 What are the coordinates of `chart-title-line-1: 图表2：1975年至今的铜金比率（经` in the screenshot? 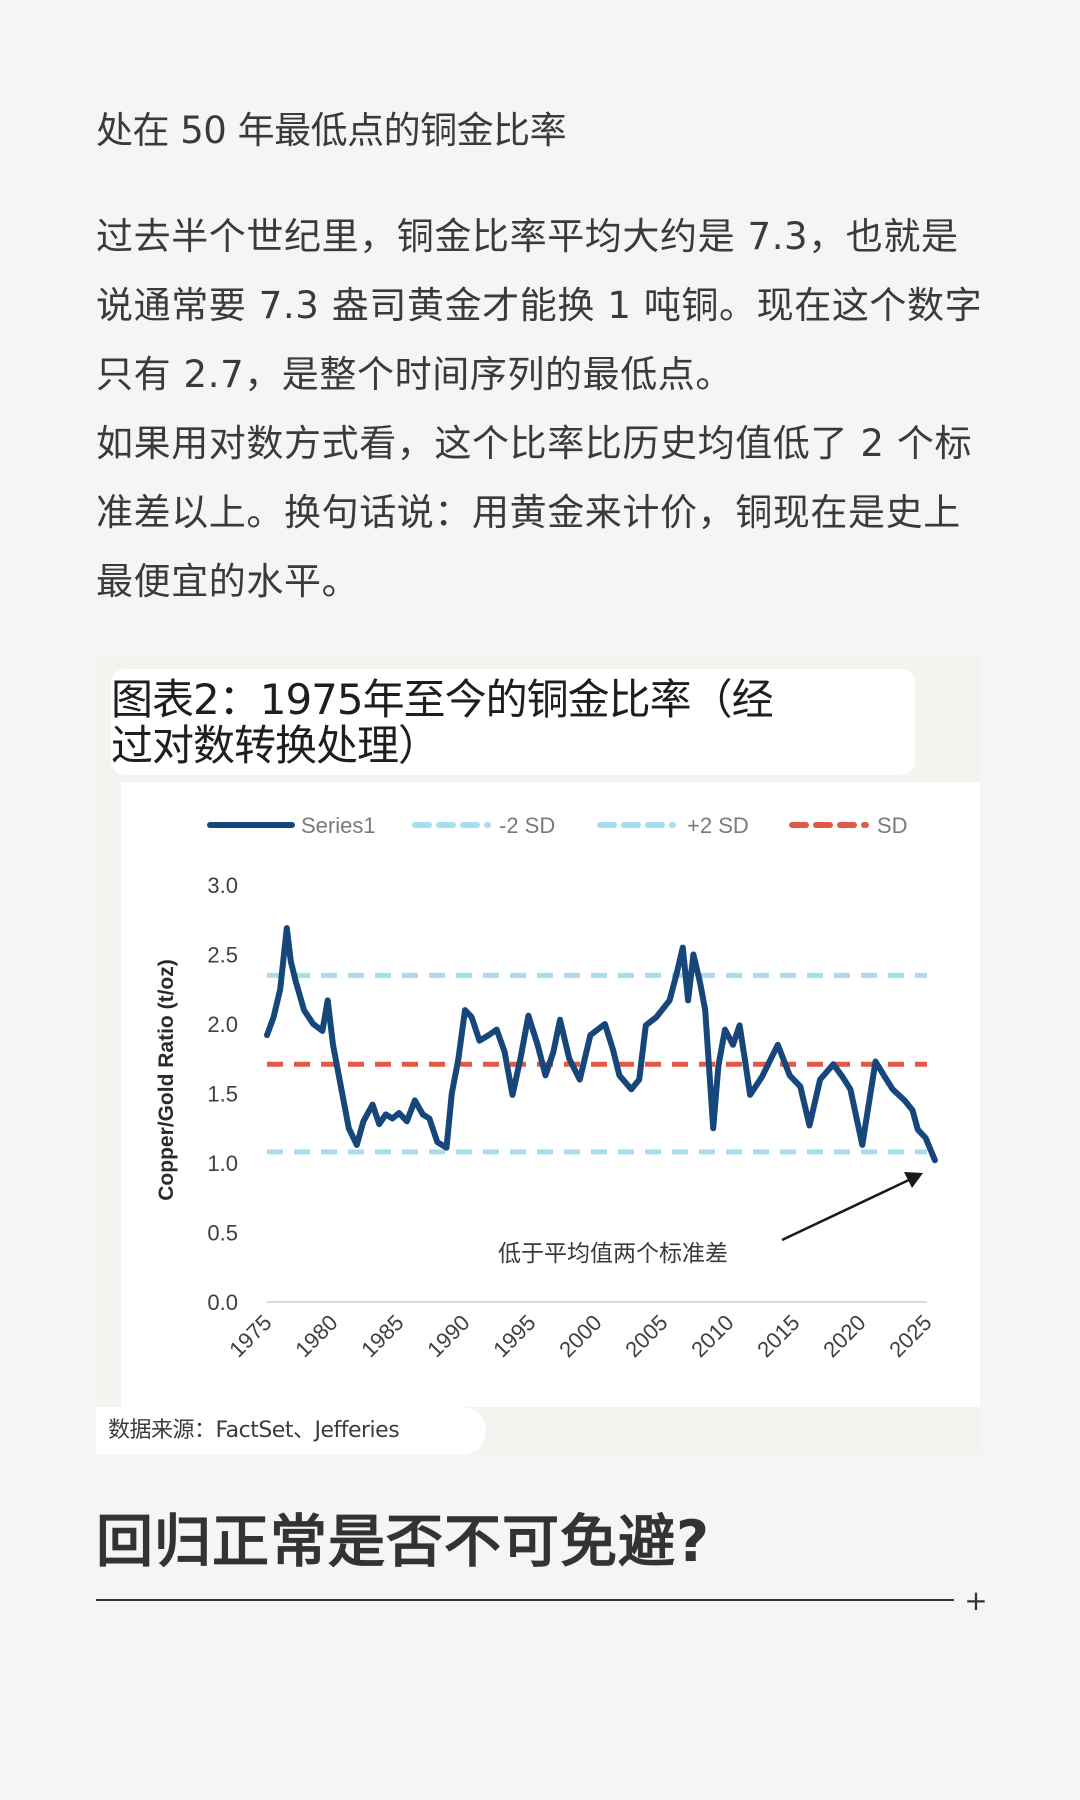 It's located at (442, 699).